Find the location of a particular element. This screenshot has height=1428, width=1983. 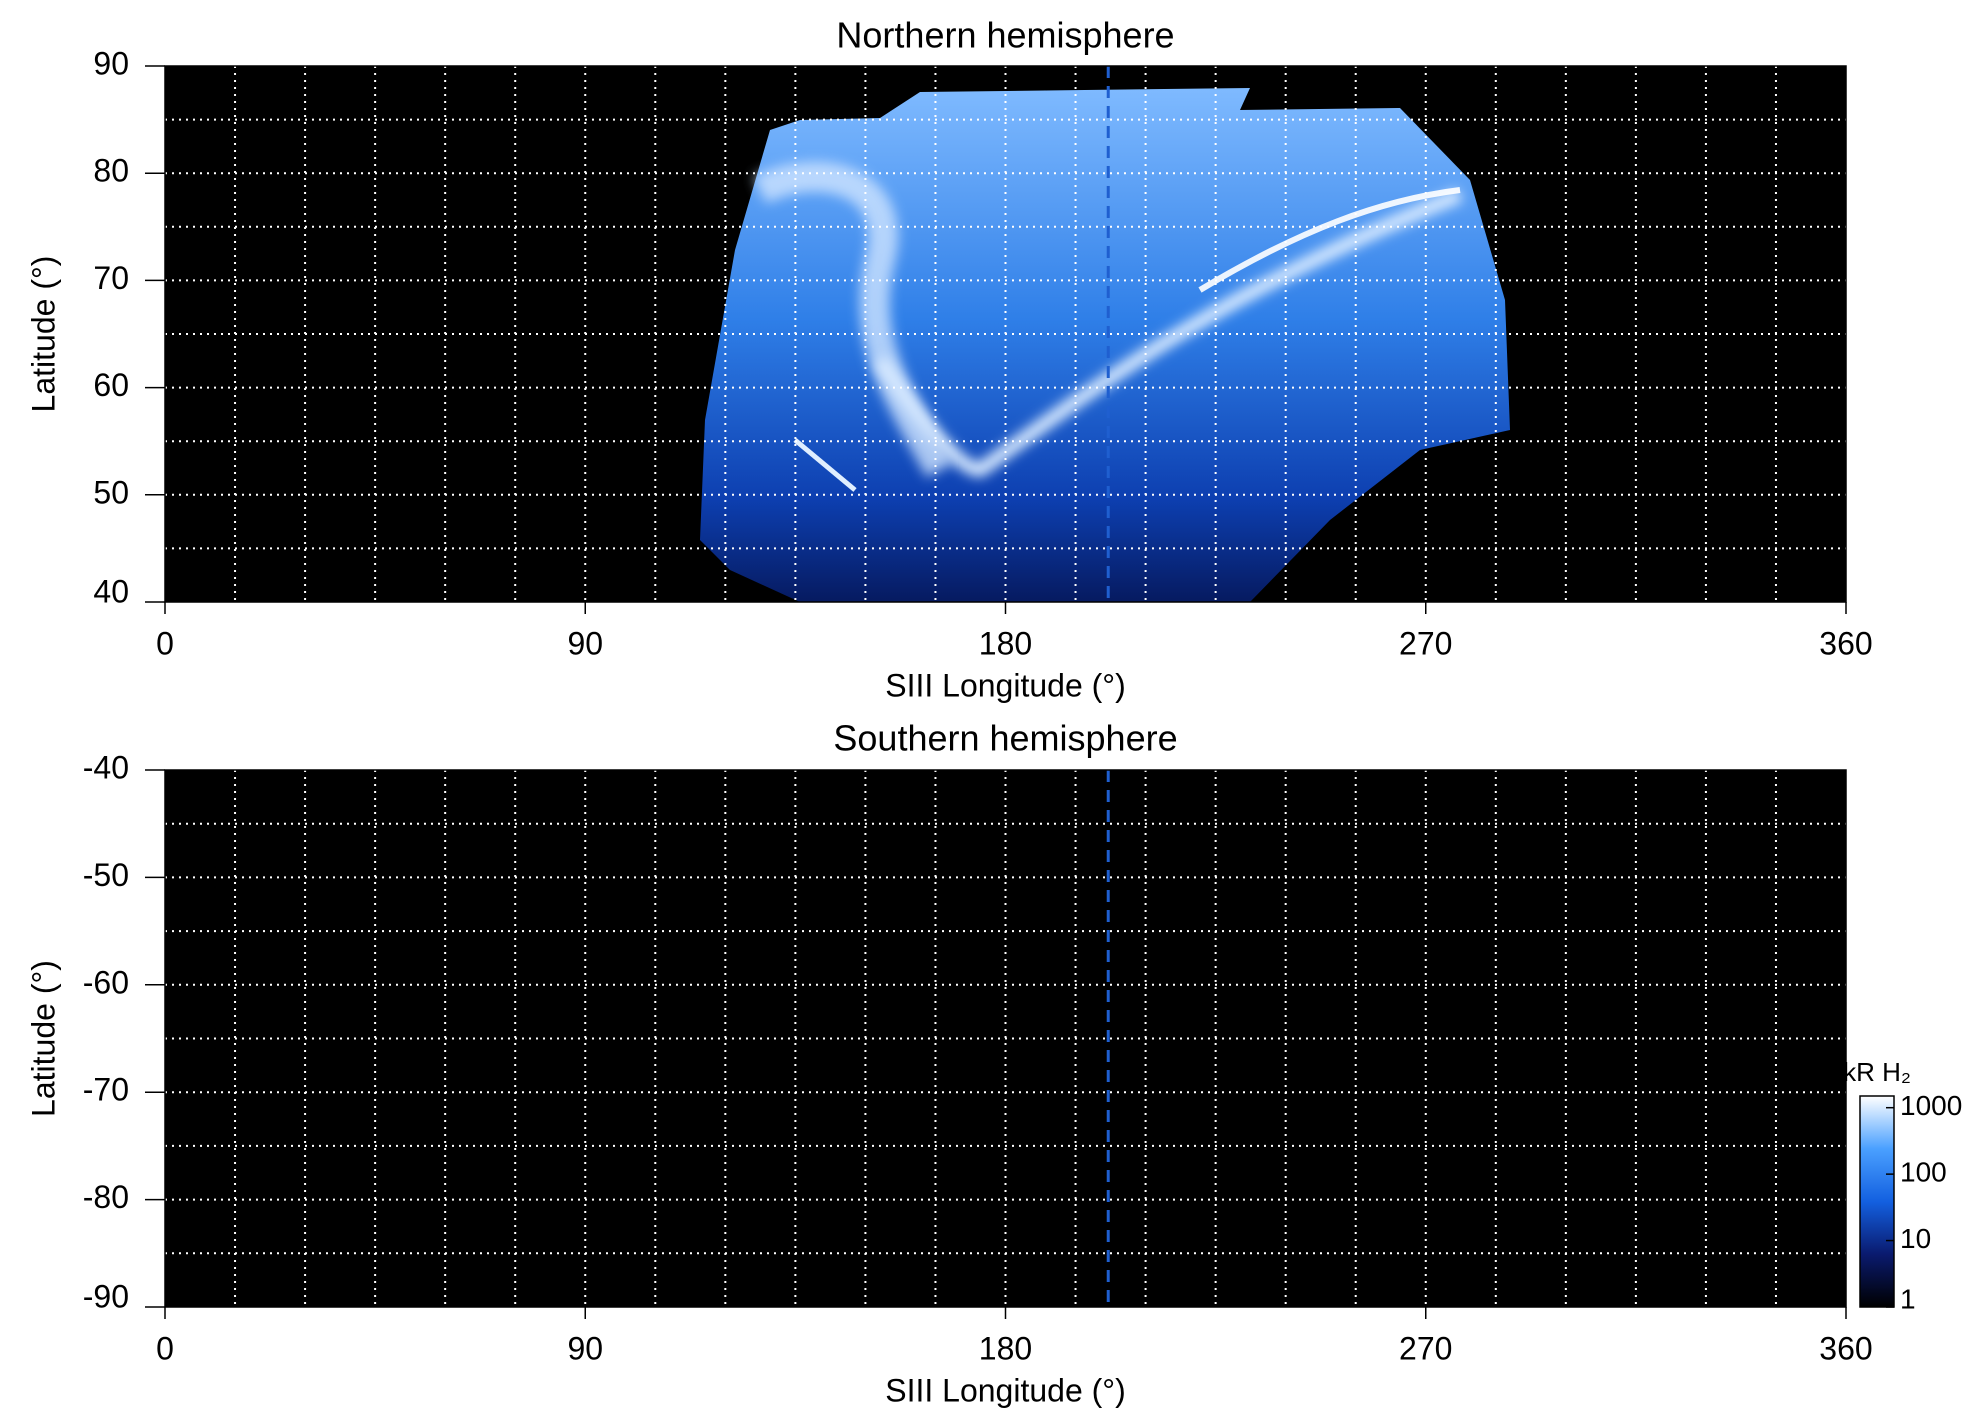

colorbar-tick-label: 1000 is located at coordinates (1931, 1105).